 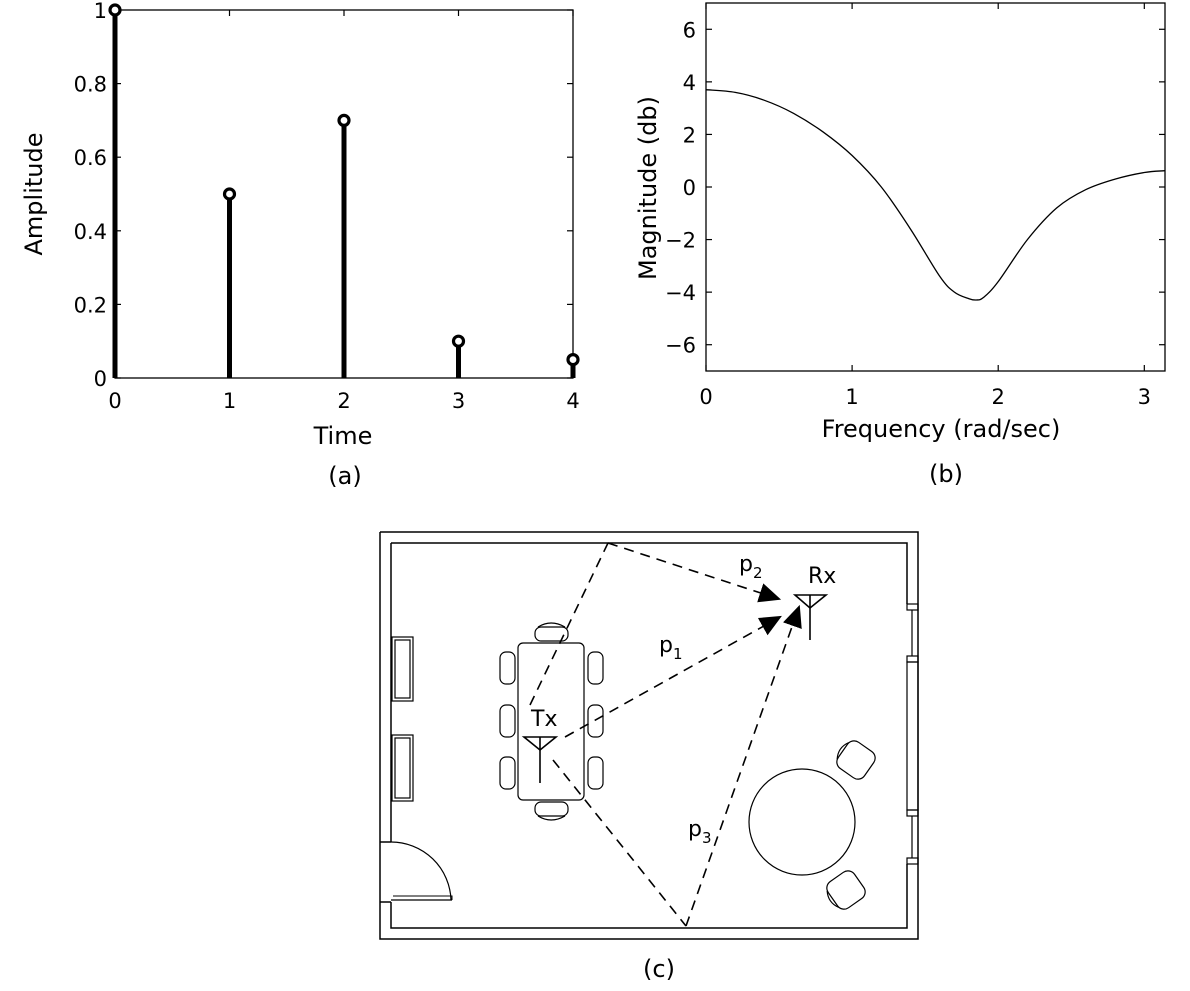 I want to click on y-tick-label-b: 4, so click(x=689, y=83).